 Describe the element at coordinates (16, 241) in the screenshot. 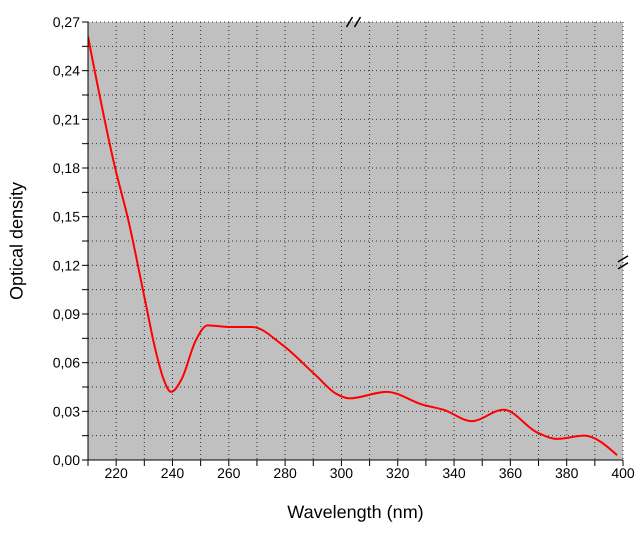

I see `y-axis-title: Optical density` at that location.